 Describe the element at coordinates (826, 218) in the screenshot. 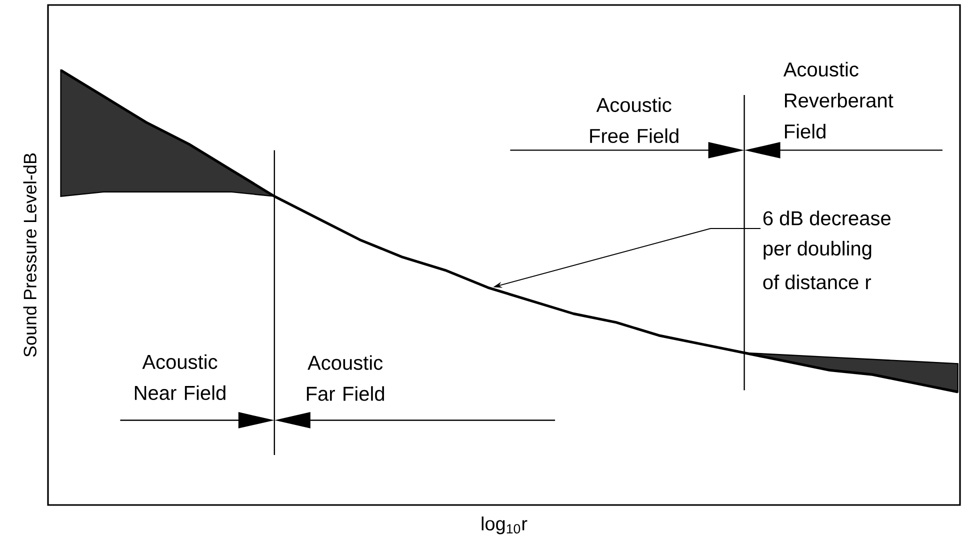

I see `annotation: 6 dB decrease` at that location.